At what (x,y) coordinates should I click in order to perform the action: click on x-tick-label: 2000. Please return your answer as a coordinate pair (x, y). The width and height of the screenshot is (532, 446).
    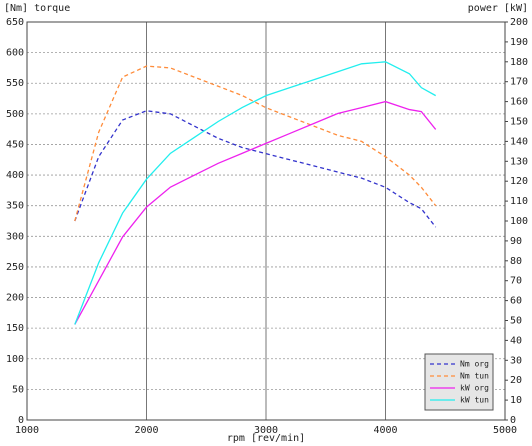
    Looking at the image, I should click on (146, 430).